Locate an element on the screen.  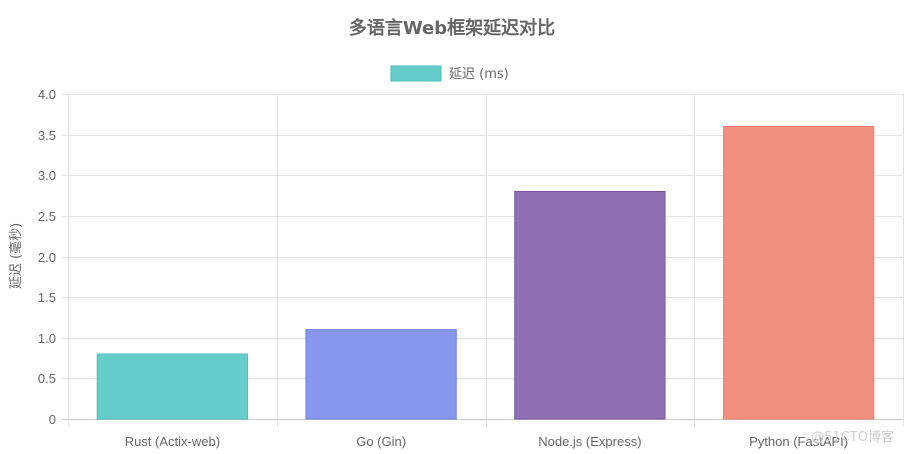
y-tick-label: 2.0 is located at coordinates (47, 257).